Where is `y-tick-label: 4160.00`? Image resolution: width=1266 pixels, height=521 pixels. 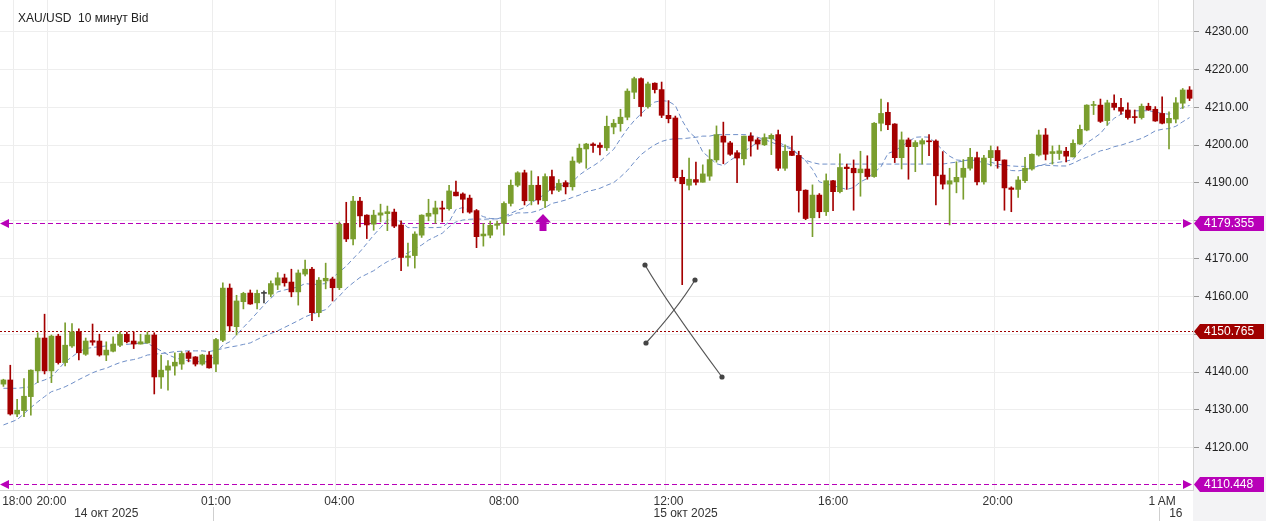
y-tick-label: 4160.00 is located at coordinates (1227, 295).